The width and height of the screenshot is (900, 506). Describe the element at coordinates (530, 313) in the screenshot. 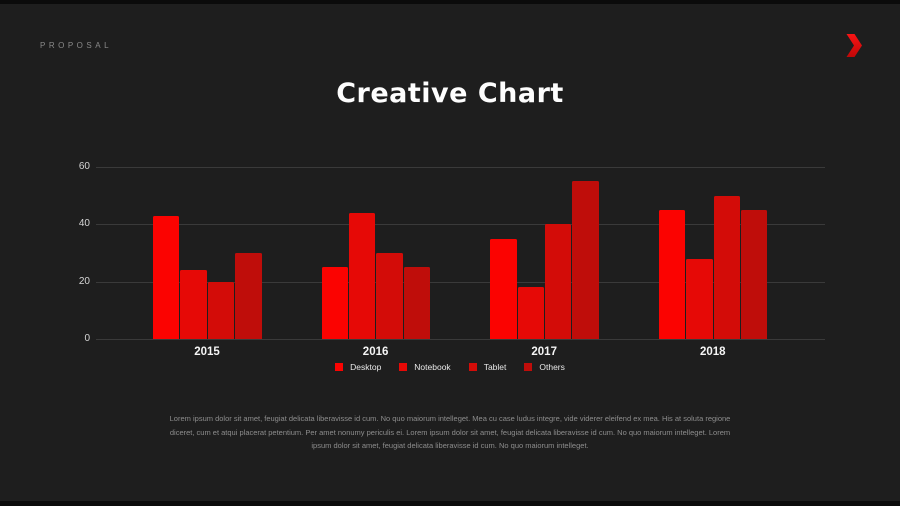

I see `bar-notebook-2017` at that location.